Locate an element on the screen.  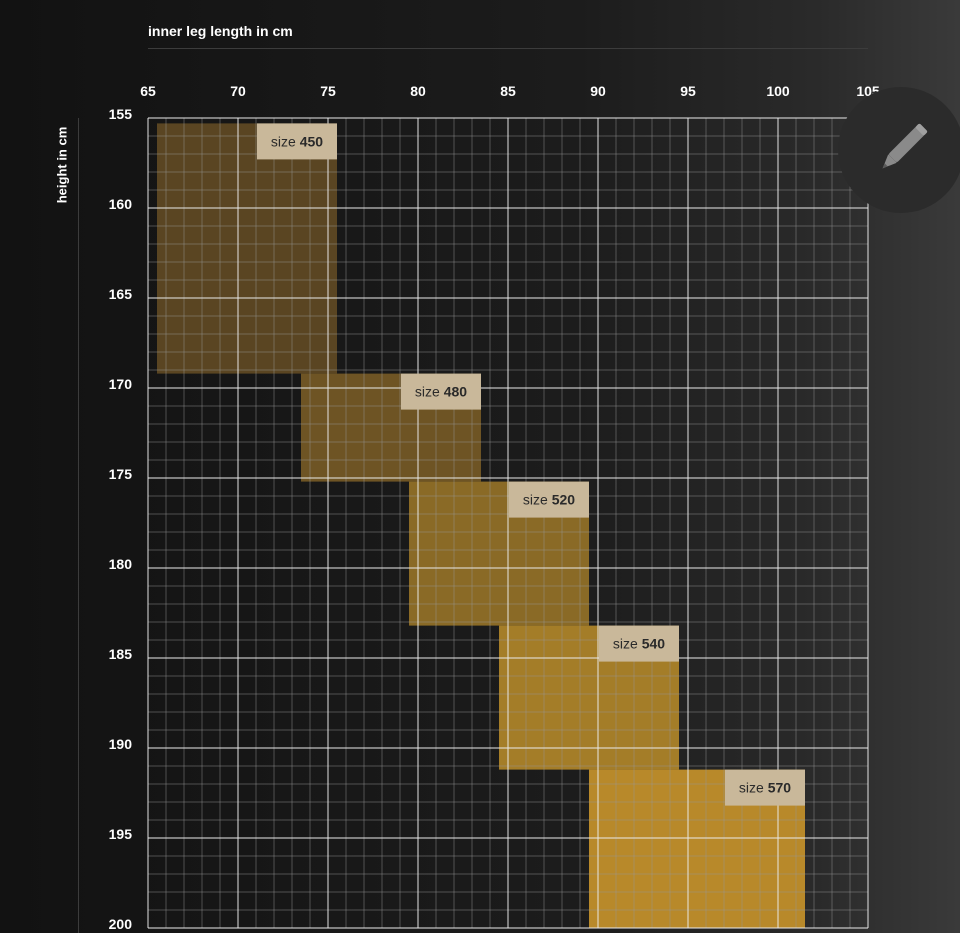
size-label-value: 520 is located at coordinates (564, 500).